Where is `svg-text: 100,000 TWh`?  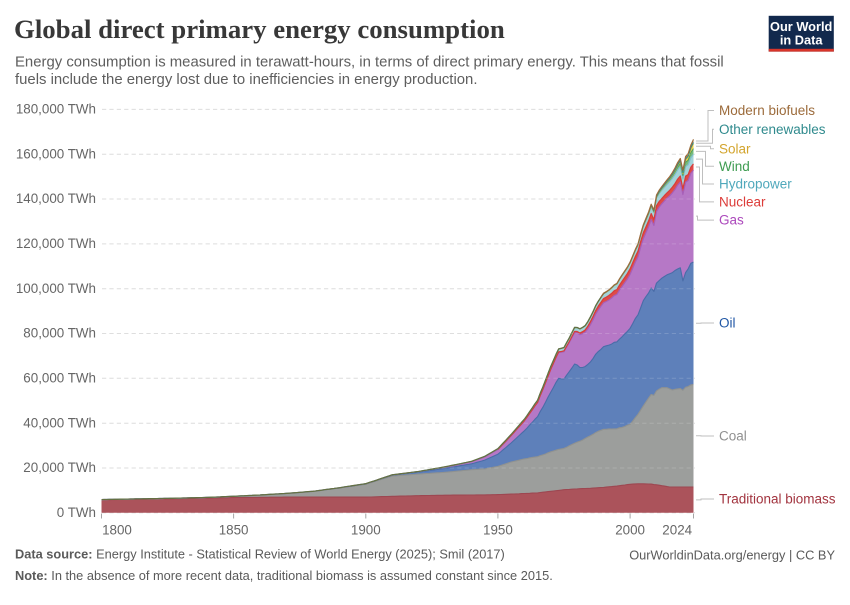
svg-text: 100,000 TWh is located at coordinates (56, 288).